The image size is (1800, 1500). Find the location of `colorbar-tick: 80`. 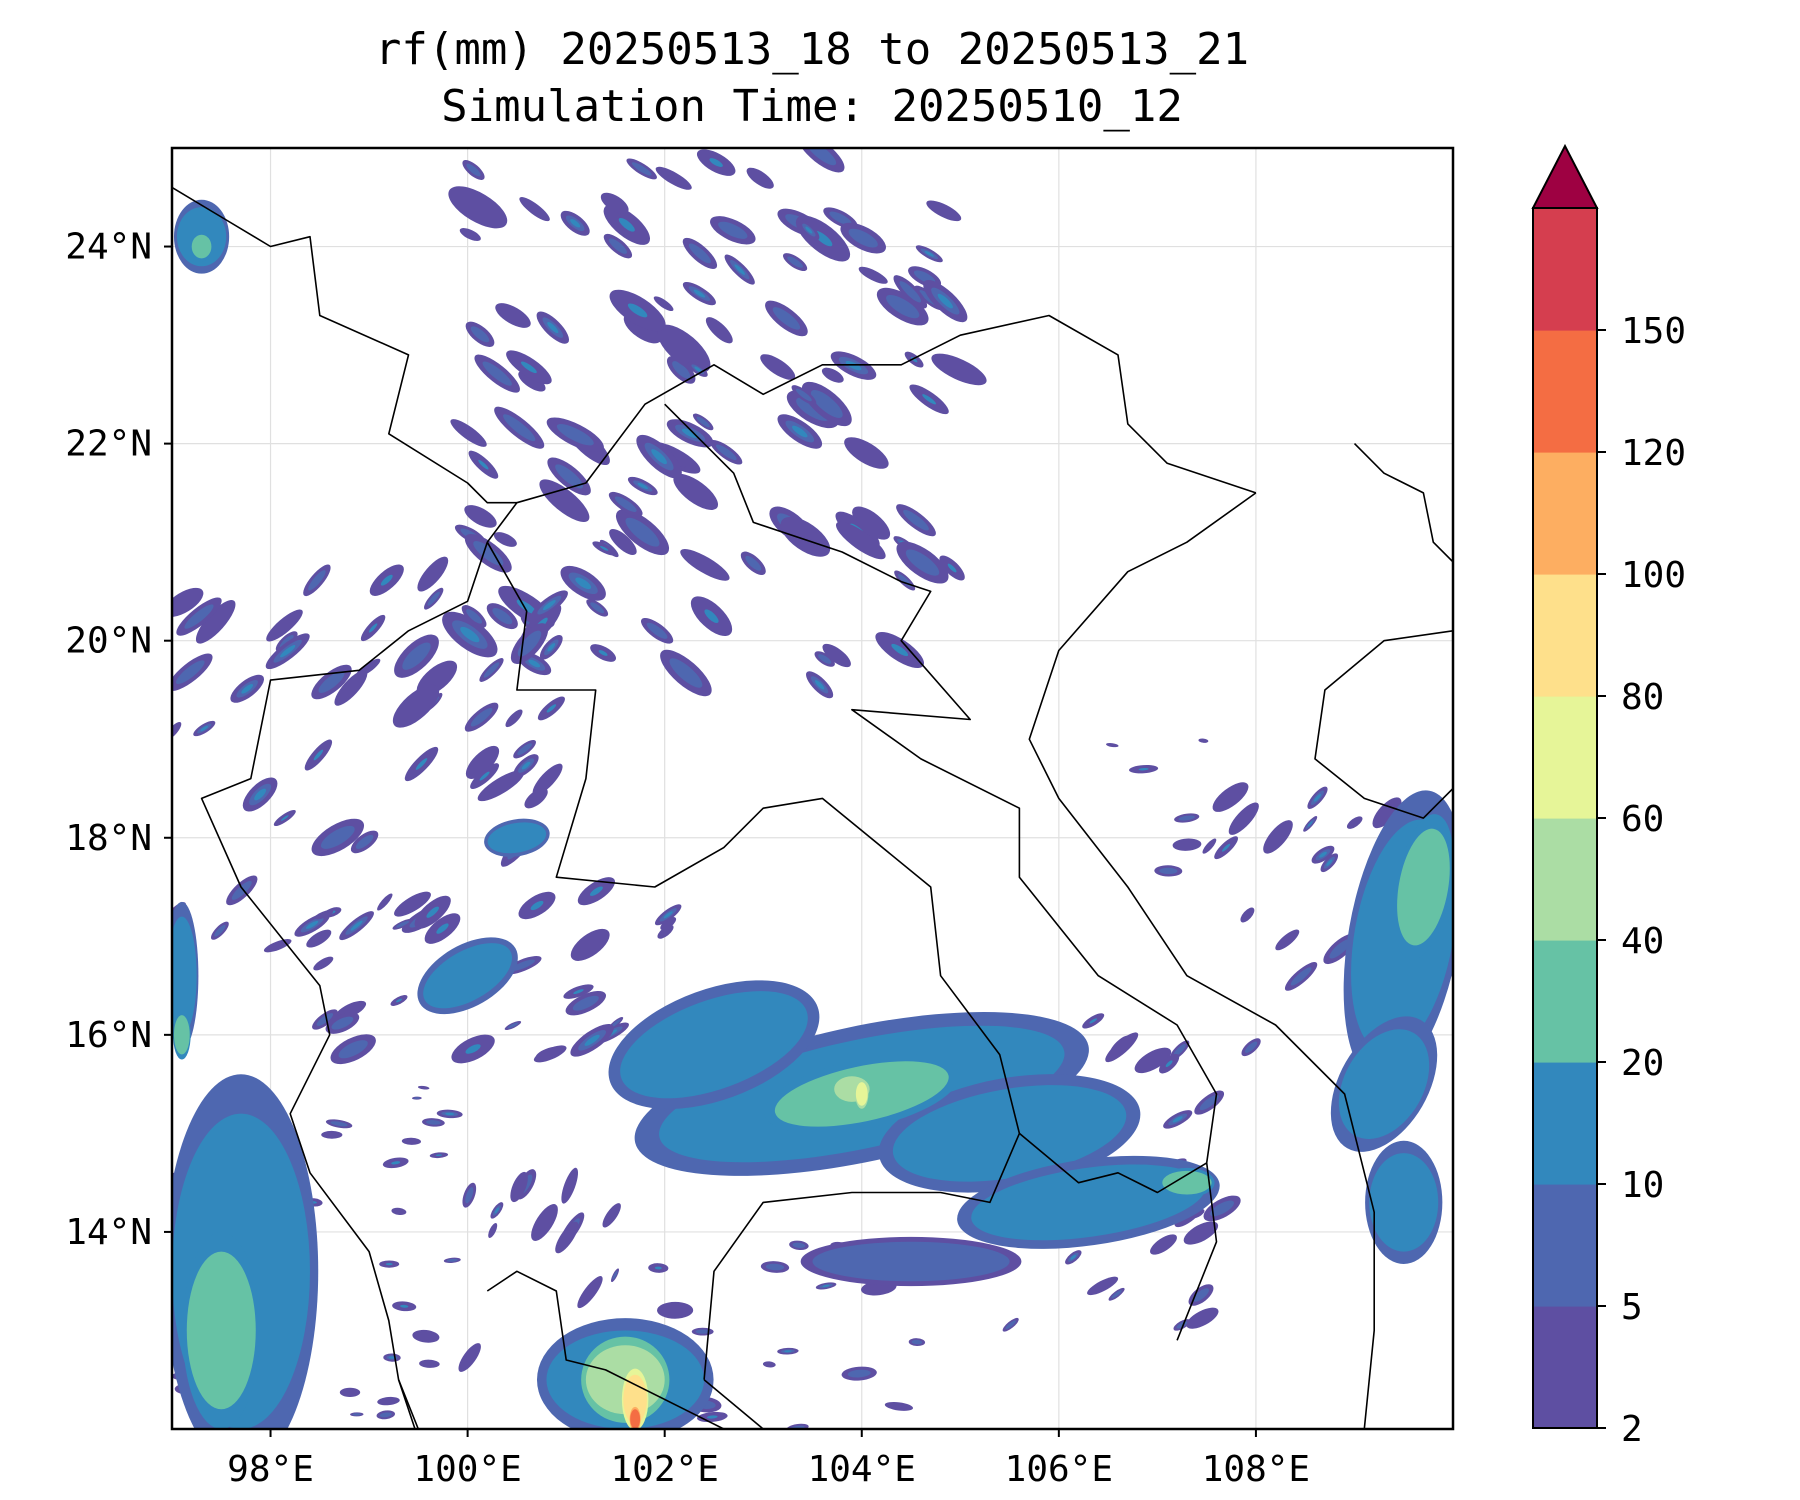

colorbar-tick: 80 is located at coordinates (1630, 697).